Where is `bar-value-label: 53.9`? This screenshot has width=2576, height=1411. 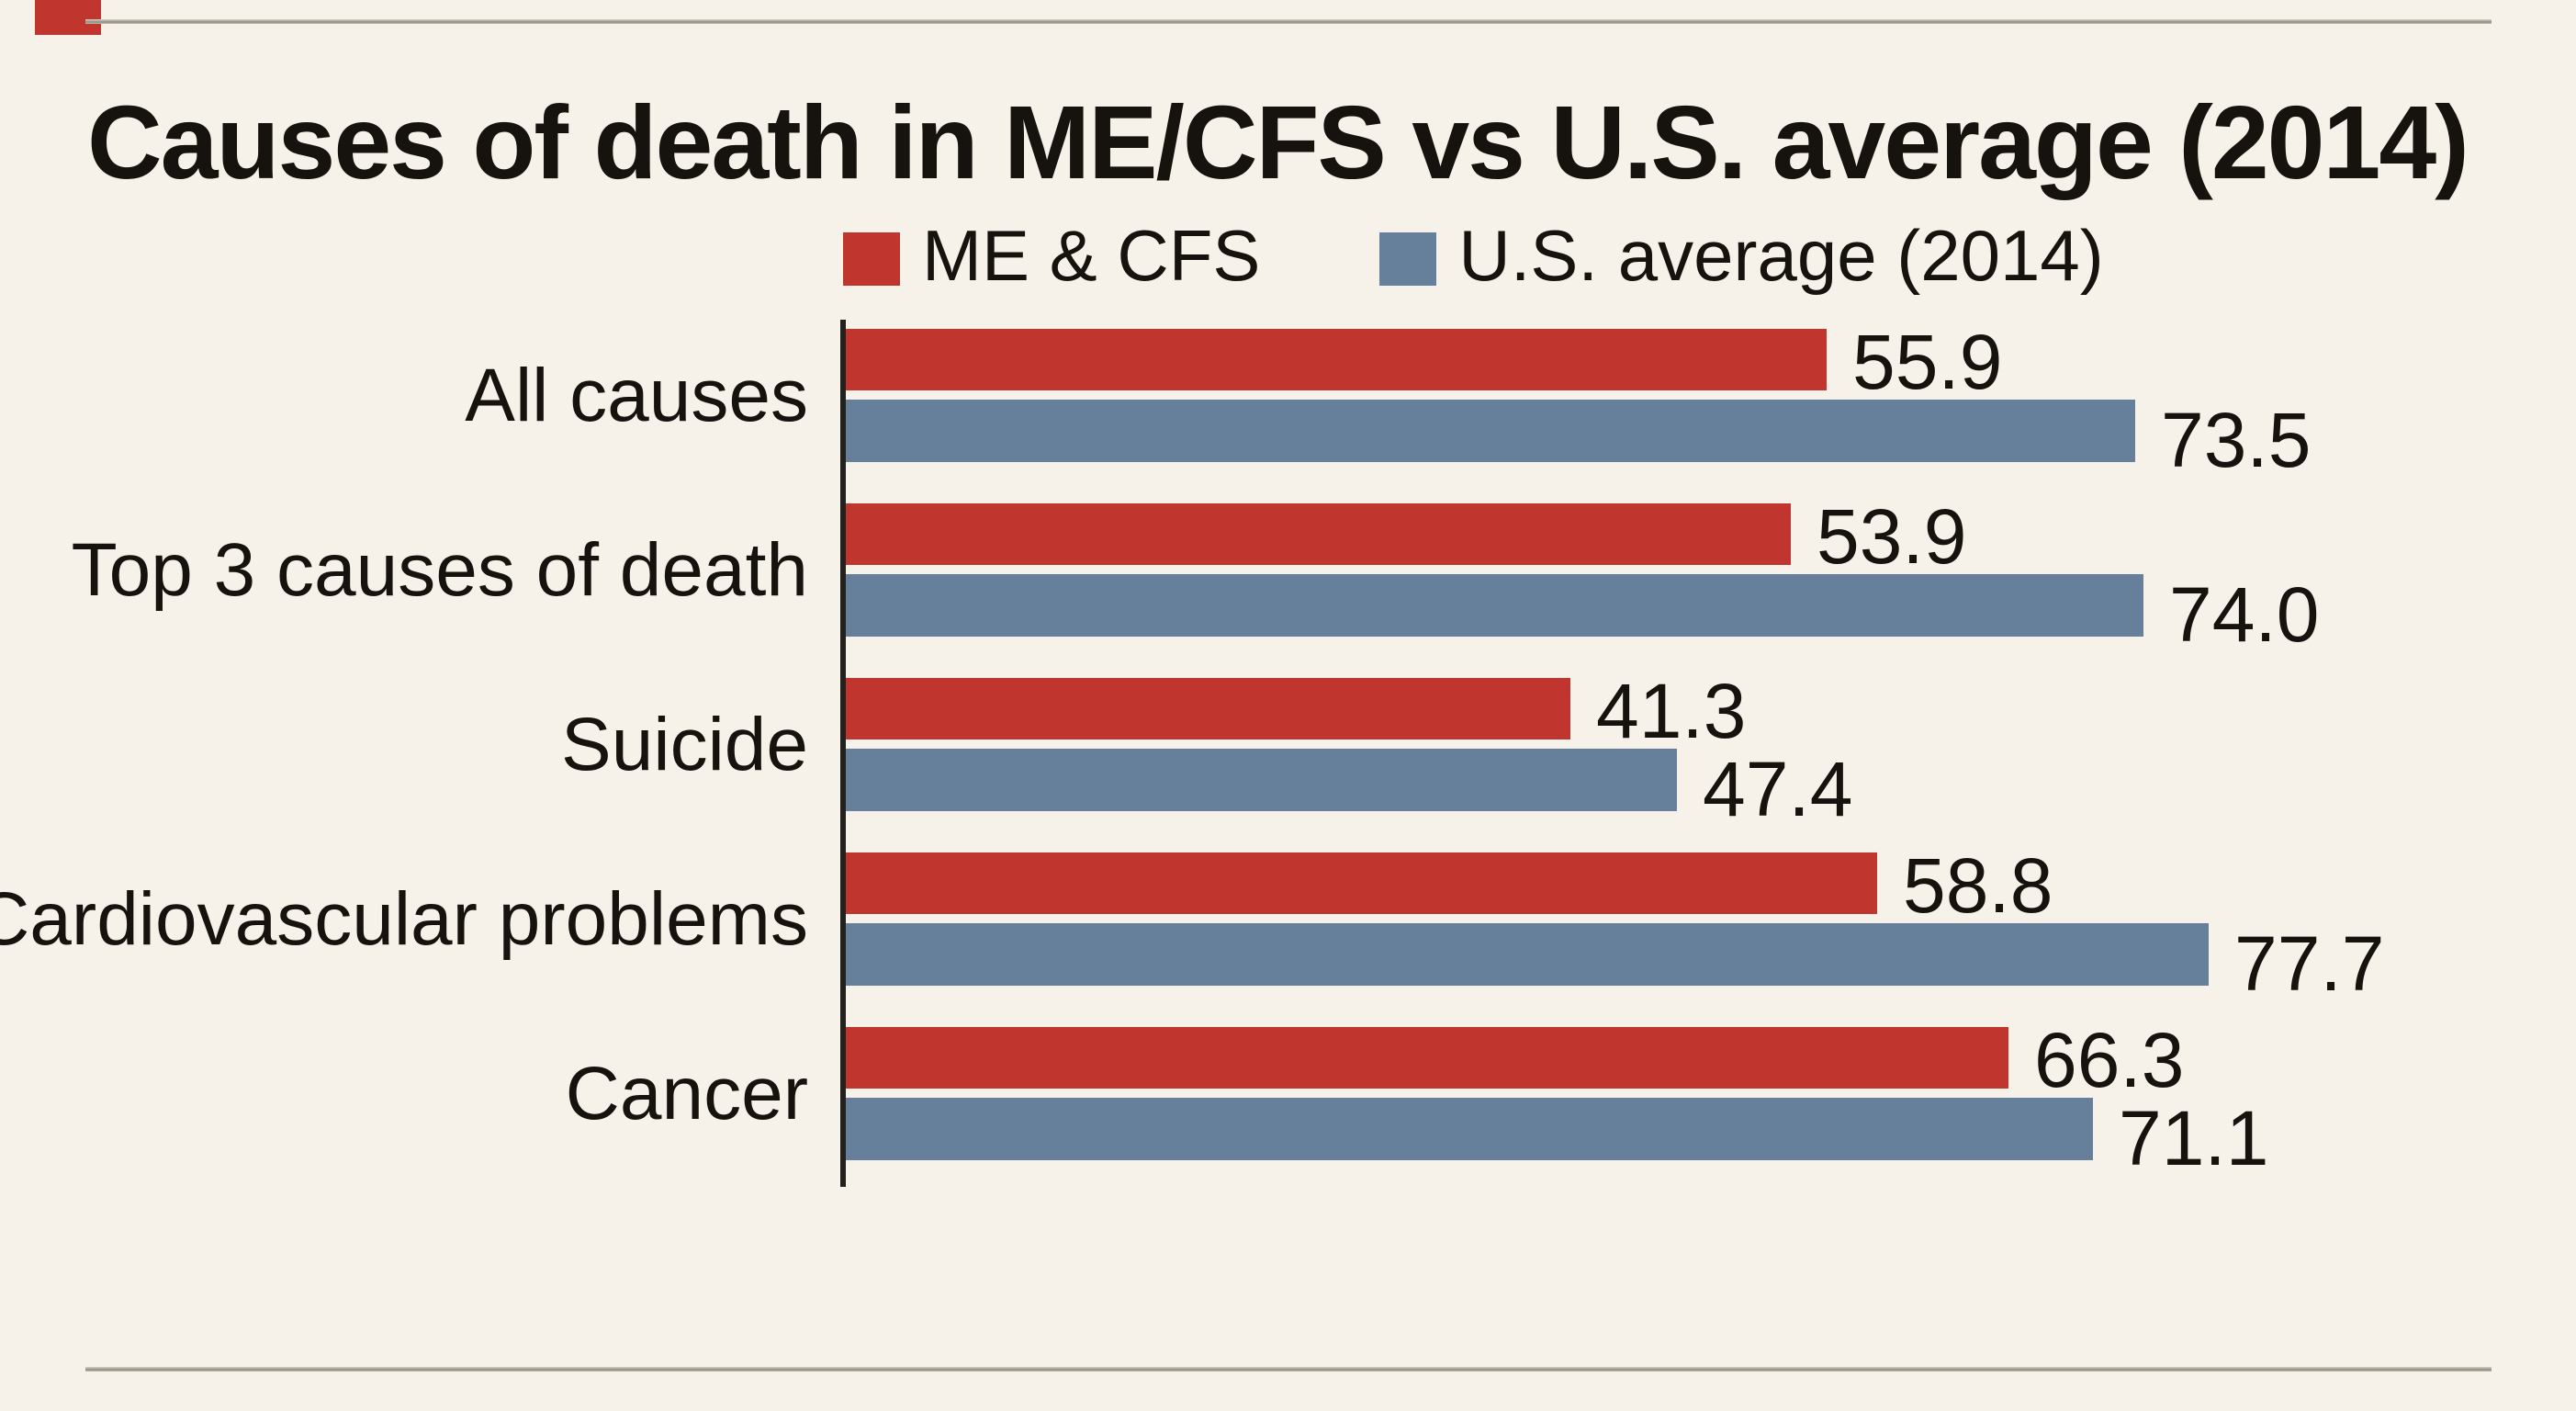
bar-value-label: 53.9 is located at coordinates (1892, 536).